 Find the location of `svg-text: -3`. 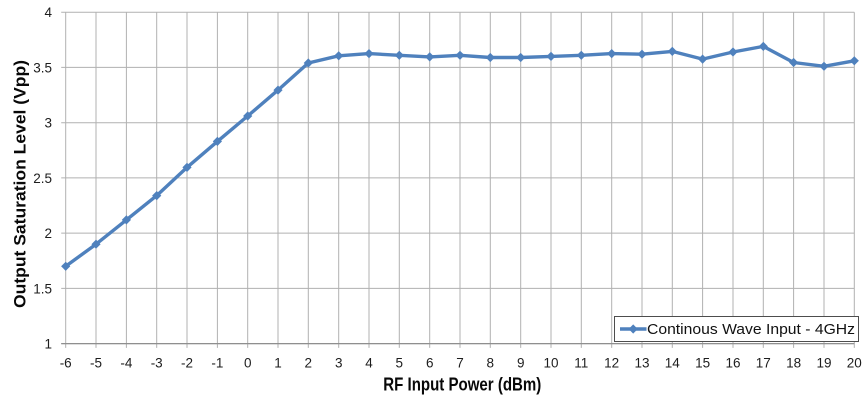

svg-text: -3 is located at coordinates (157, 363).